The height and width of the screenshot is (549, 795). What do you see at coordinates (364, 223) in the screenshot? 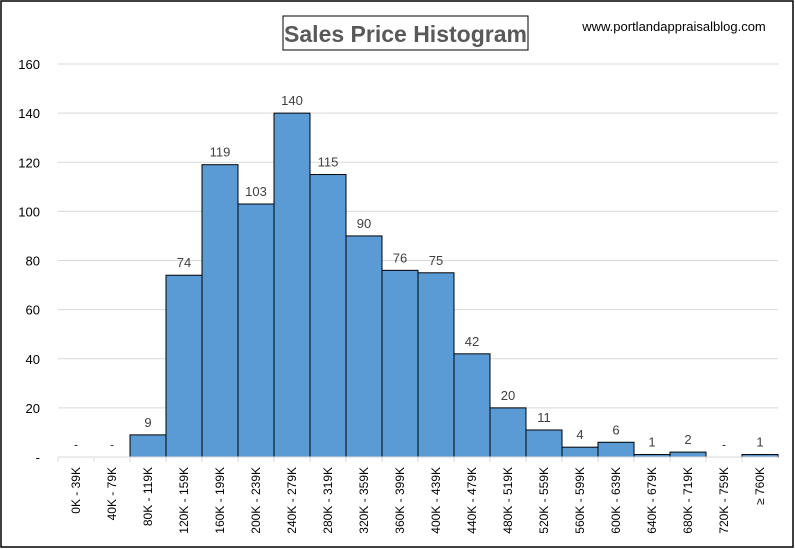
I see `data-label: 90` at bounding box center [364, 223].